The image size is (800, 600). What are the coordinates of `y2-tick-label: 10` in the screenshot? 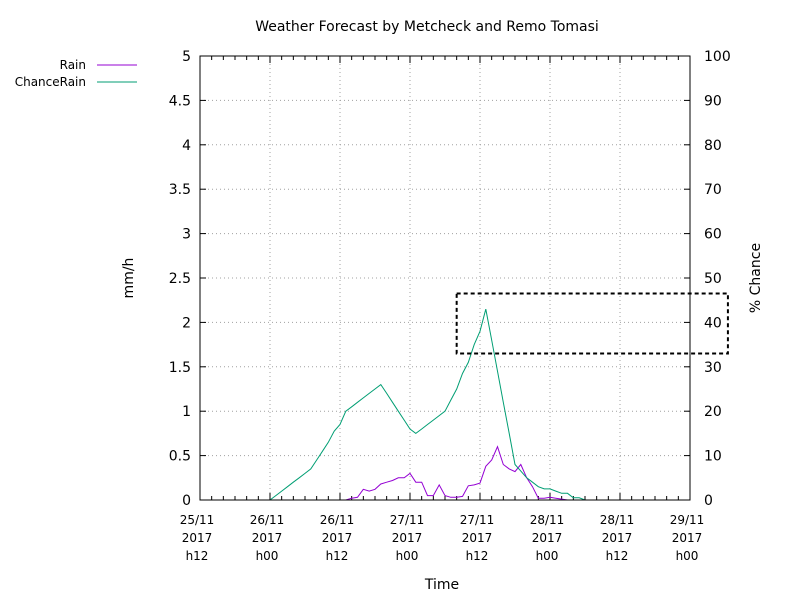 It's located at (713, 457).